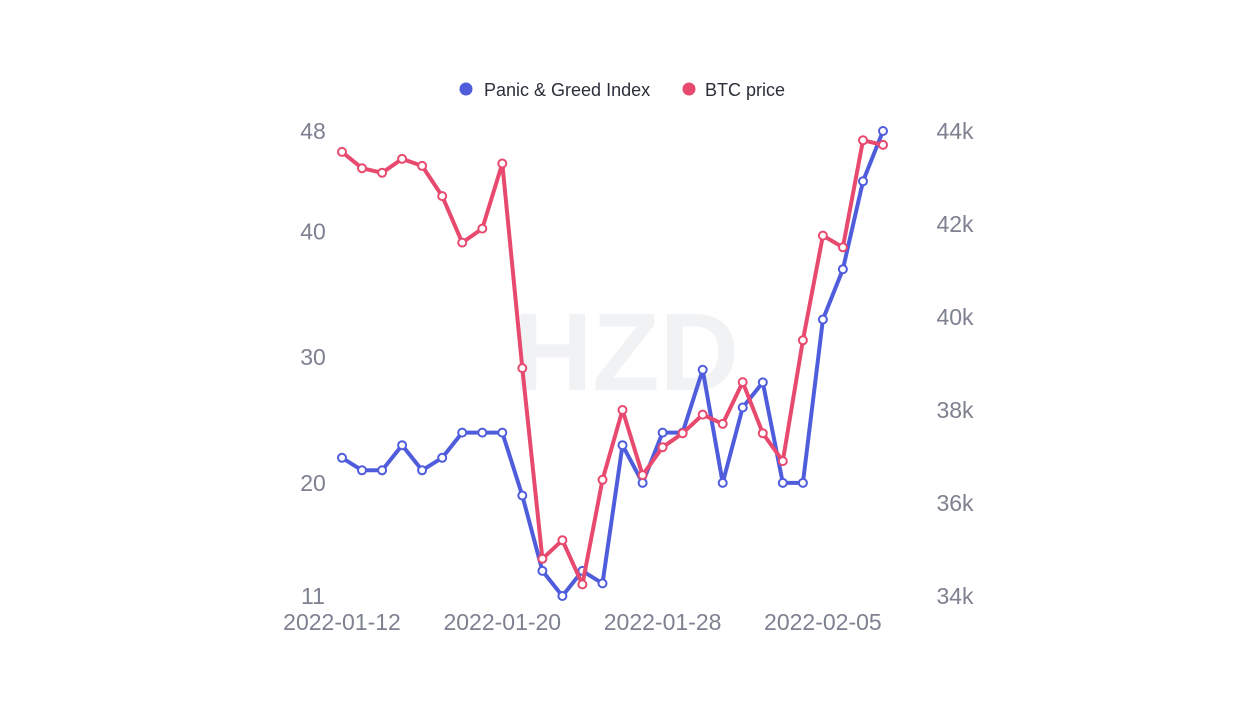 The height and width of the screenshot is (709, 1254). What do you see at coordinates (955, 317) in the screenshot?
I see `right-tick-label: 40k` at bounding box center [955, 317].